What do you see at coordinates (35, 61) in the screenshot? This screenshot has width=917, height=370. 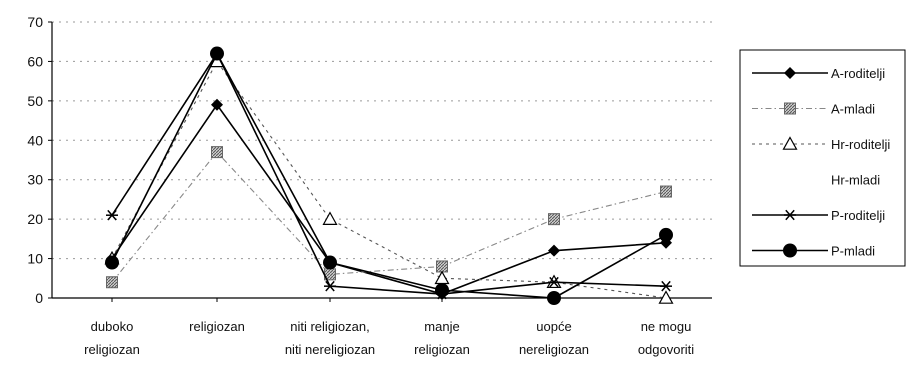 I see `y-tick-label: 60` at bounding box center [35, 61].